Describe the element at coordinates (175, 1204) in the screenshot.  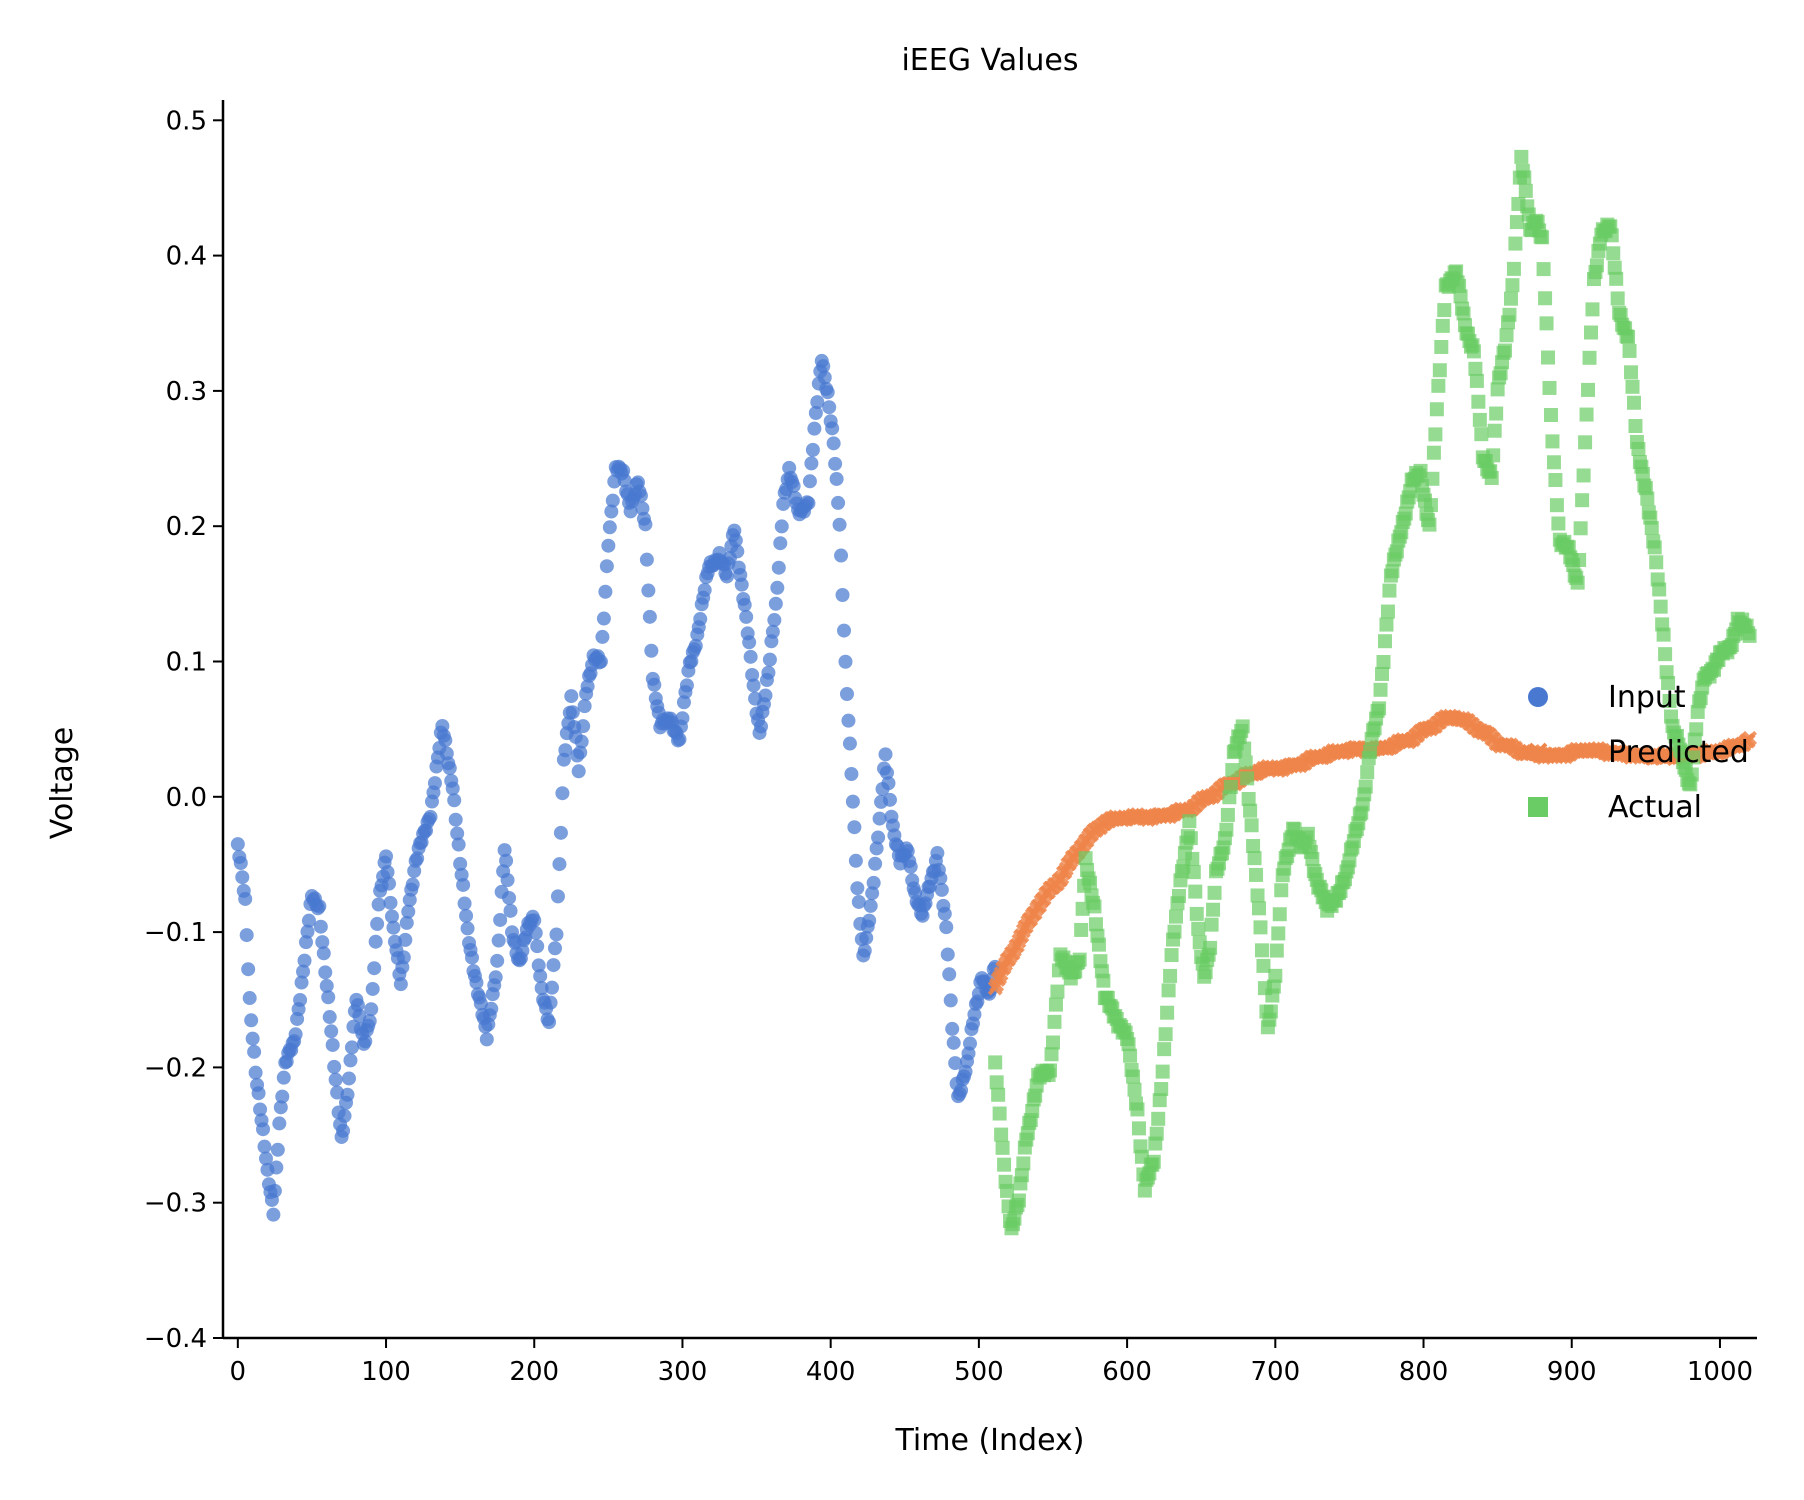
I see `y-tick-label: −0.3` at that location.